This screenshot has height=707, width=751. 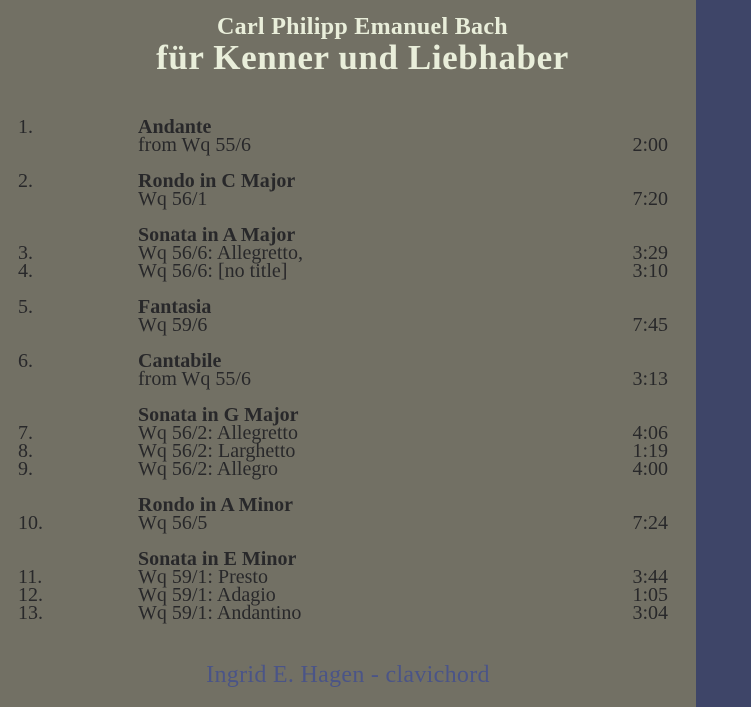 I want to click on track-number: 3., so click(x=25, y=253).